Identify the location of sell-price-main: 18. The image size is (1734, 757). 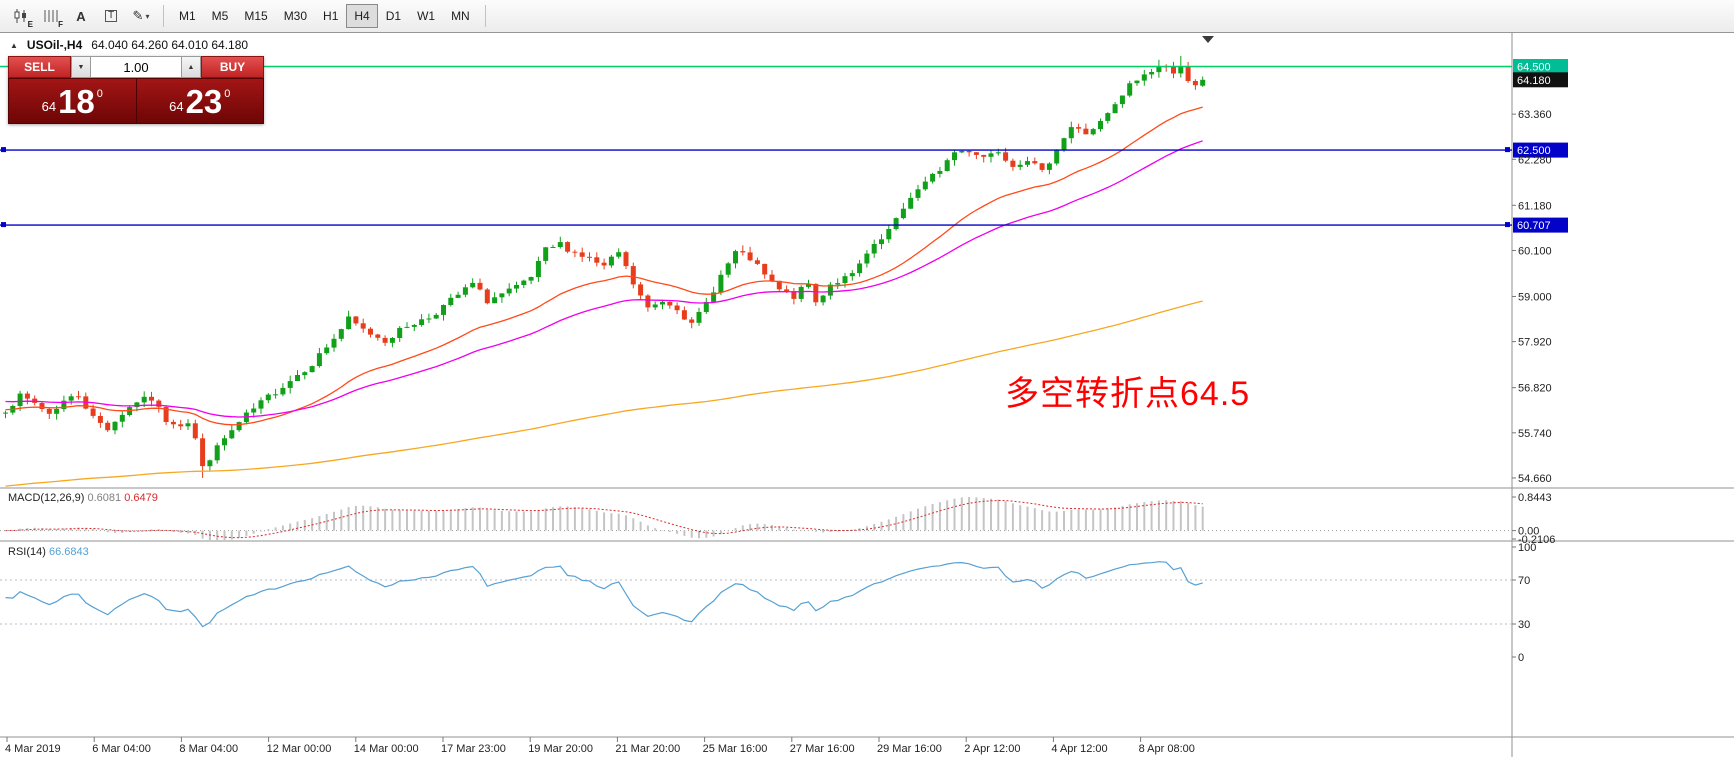
(76, 101).